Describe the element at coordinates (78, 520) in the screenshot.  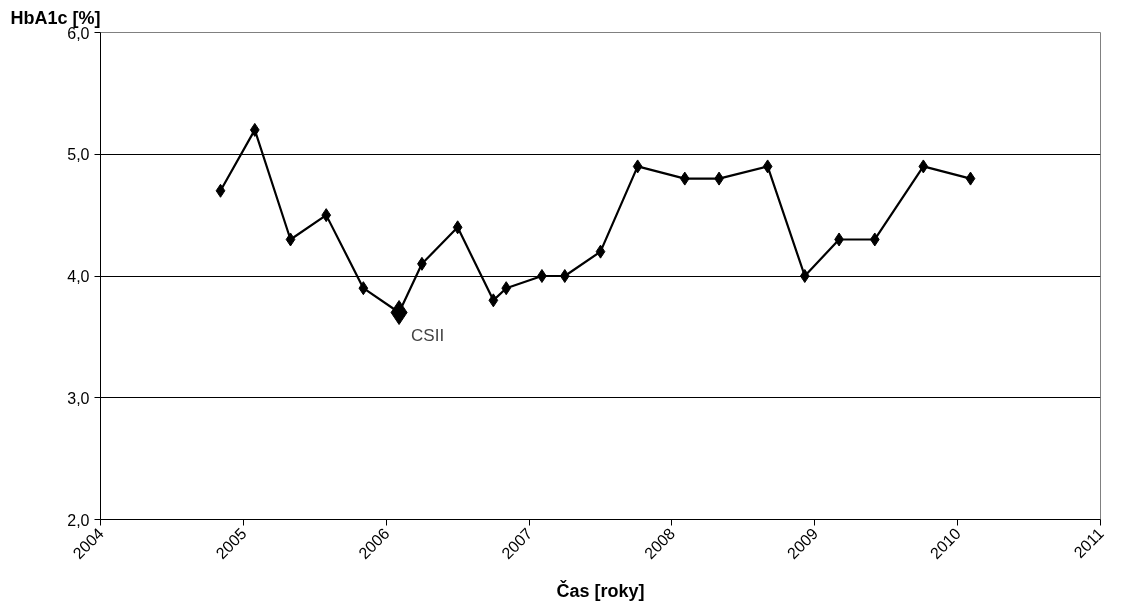
I see `y-tick-label: 2,0` at that location.